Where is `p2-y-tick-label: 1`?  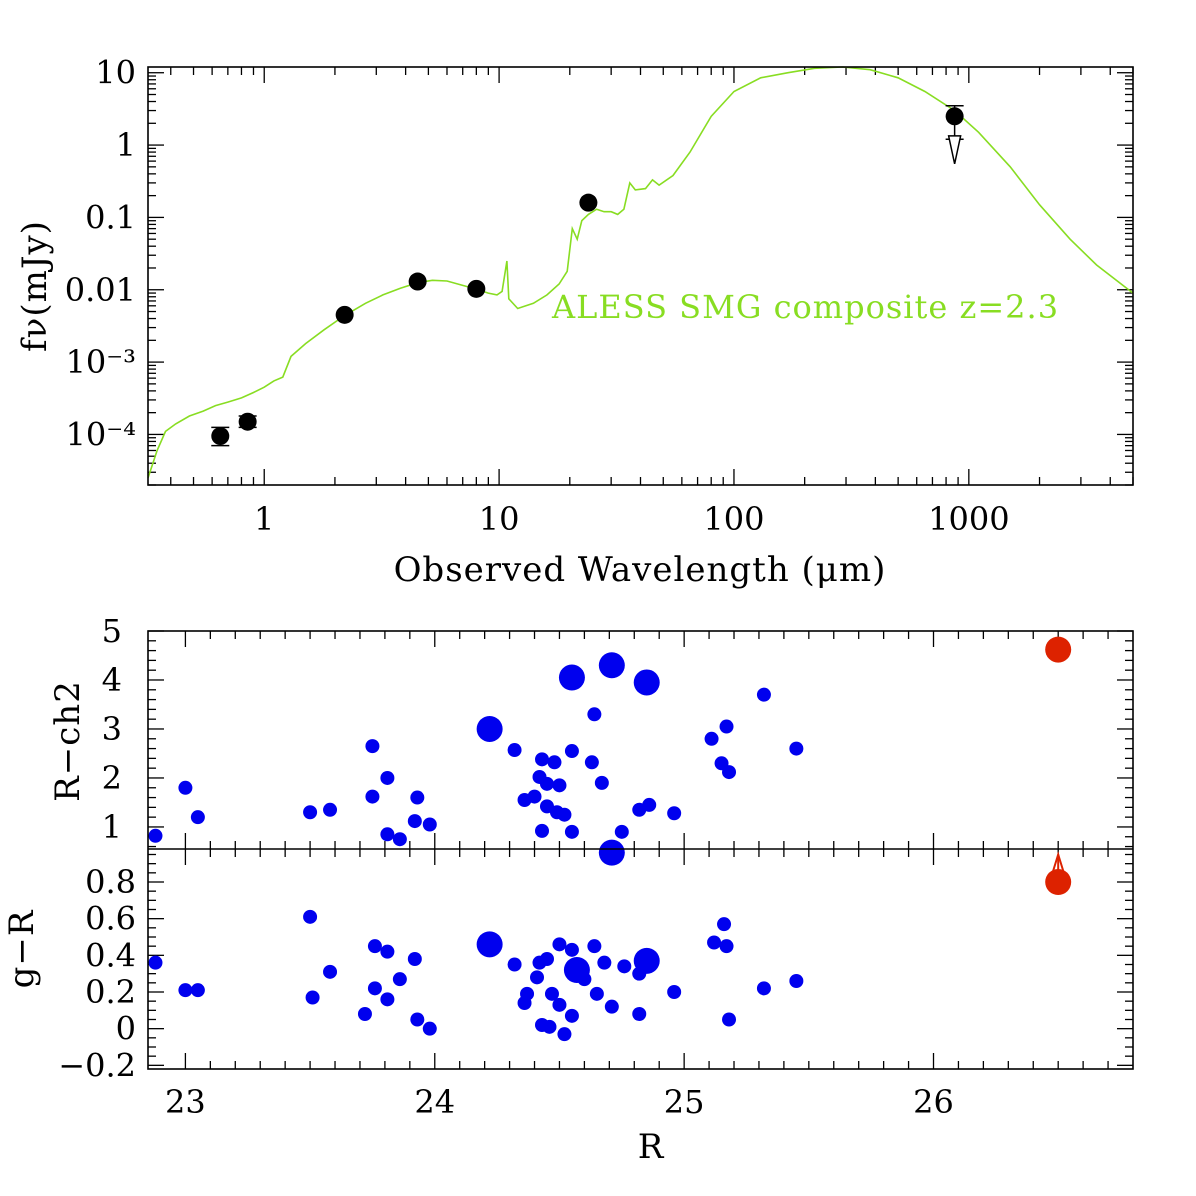
p2-y-tick-label: 1 is located at coordinates (112, 827).